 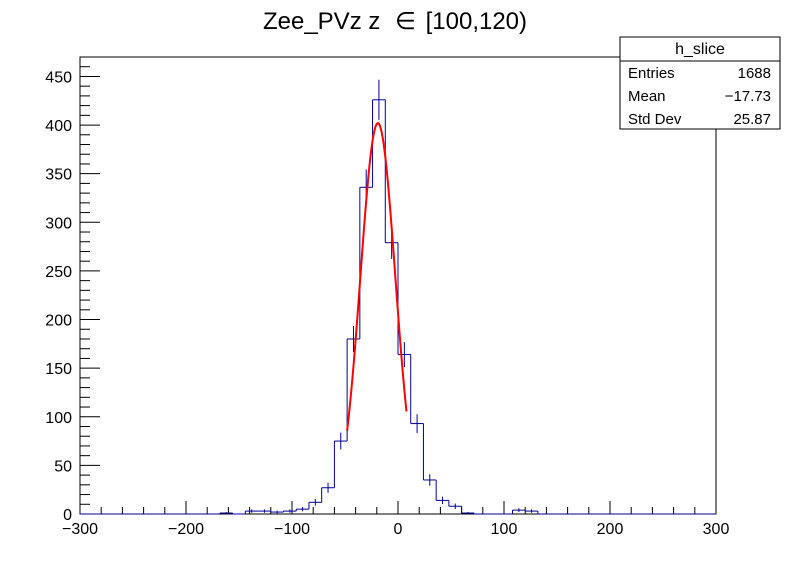 What do you see at coordinates (610, 529) in the screenshot?
I see `x-tick-label: 200` at bounding box center [610, 529].